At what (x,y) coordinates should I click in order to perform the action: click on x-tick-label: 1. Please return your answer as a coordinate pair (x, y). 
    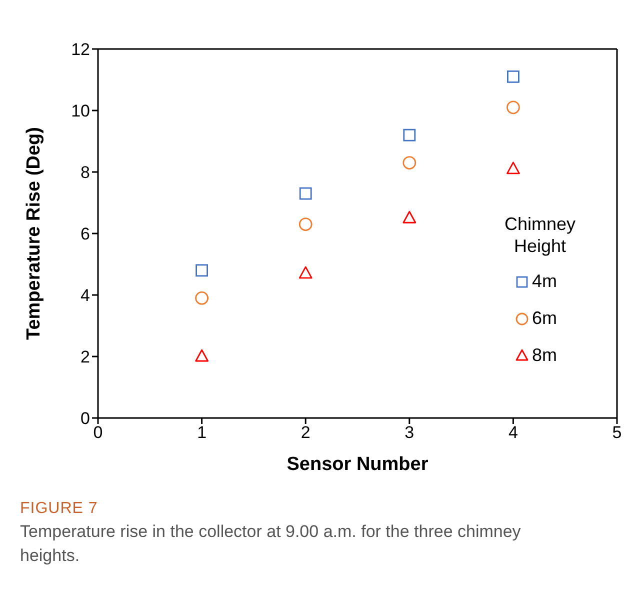
    Looking at the image, I should click on (202, 432).